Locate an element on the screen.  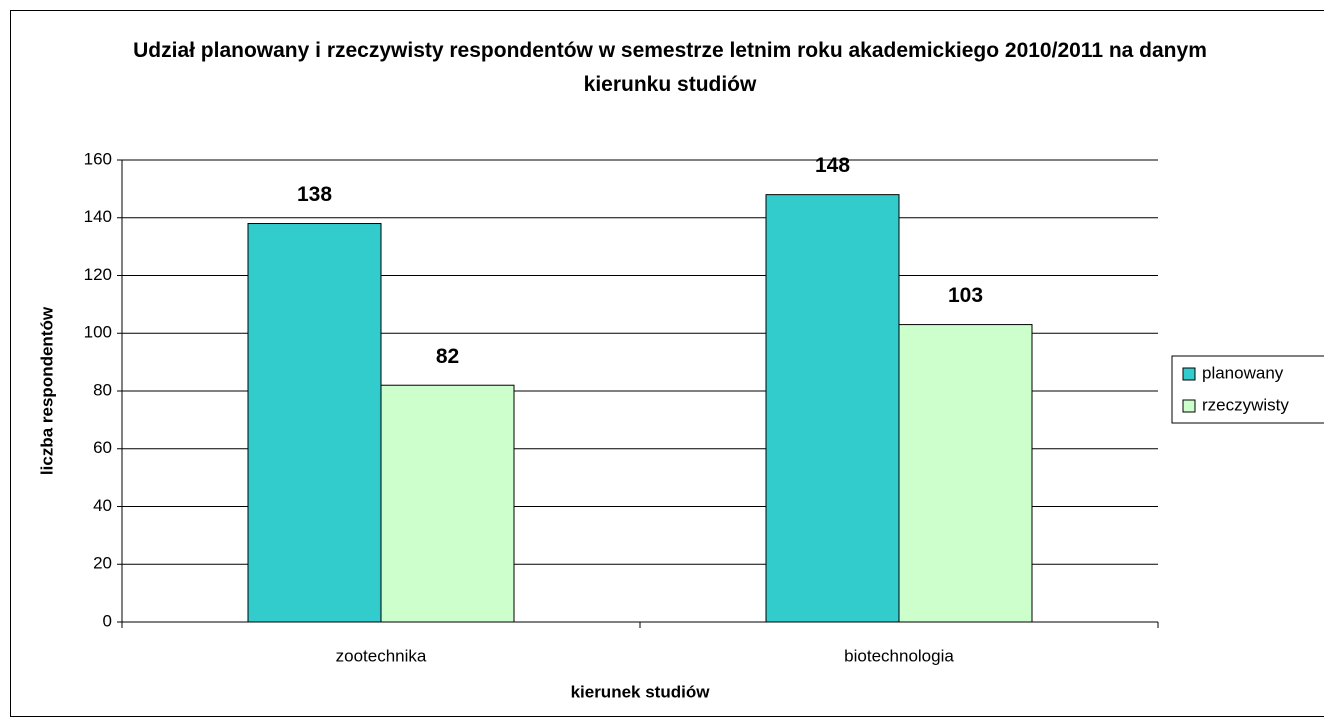
data-label: 138 is located at coordinates (314, 194).